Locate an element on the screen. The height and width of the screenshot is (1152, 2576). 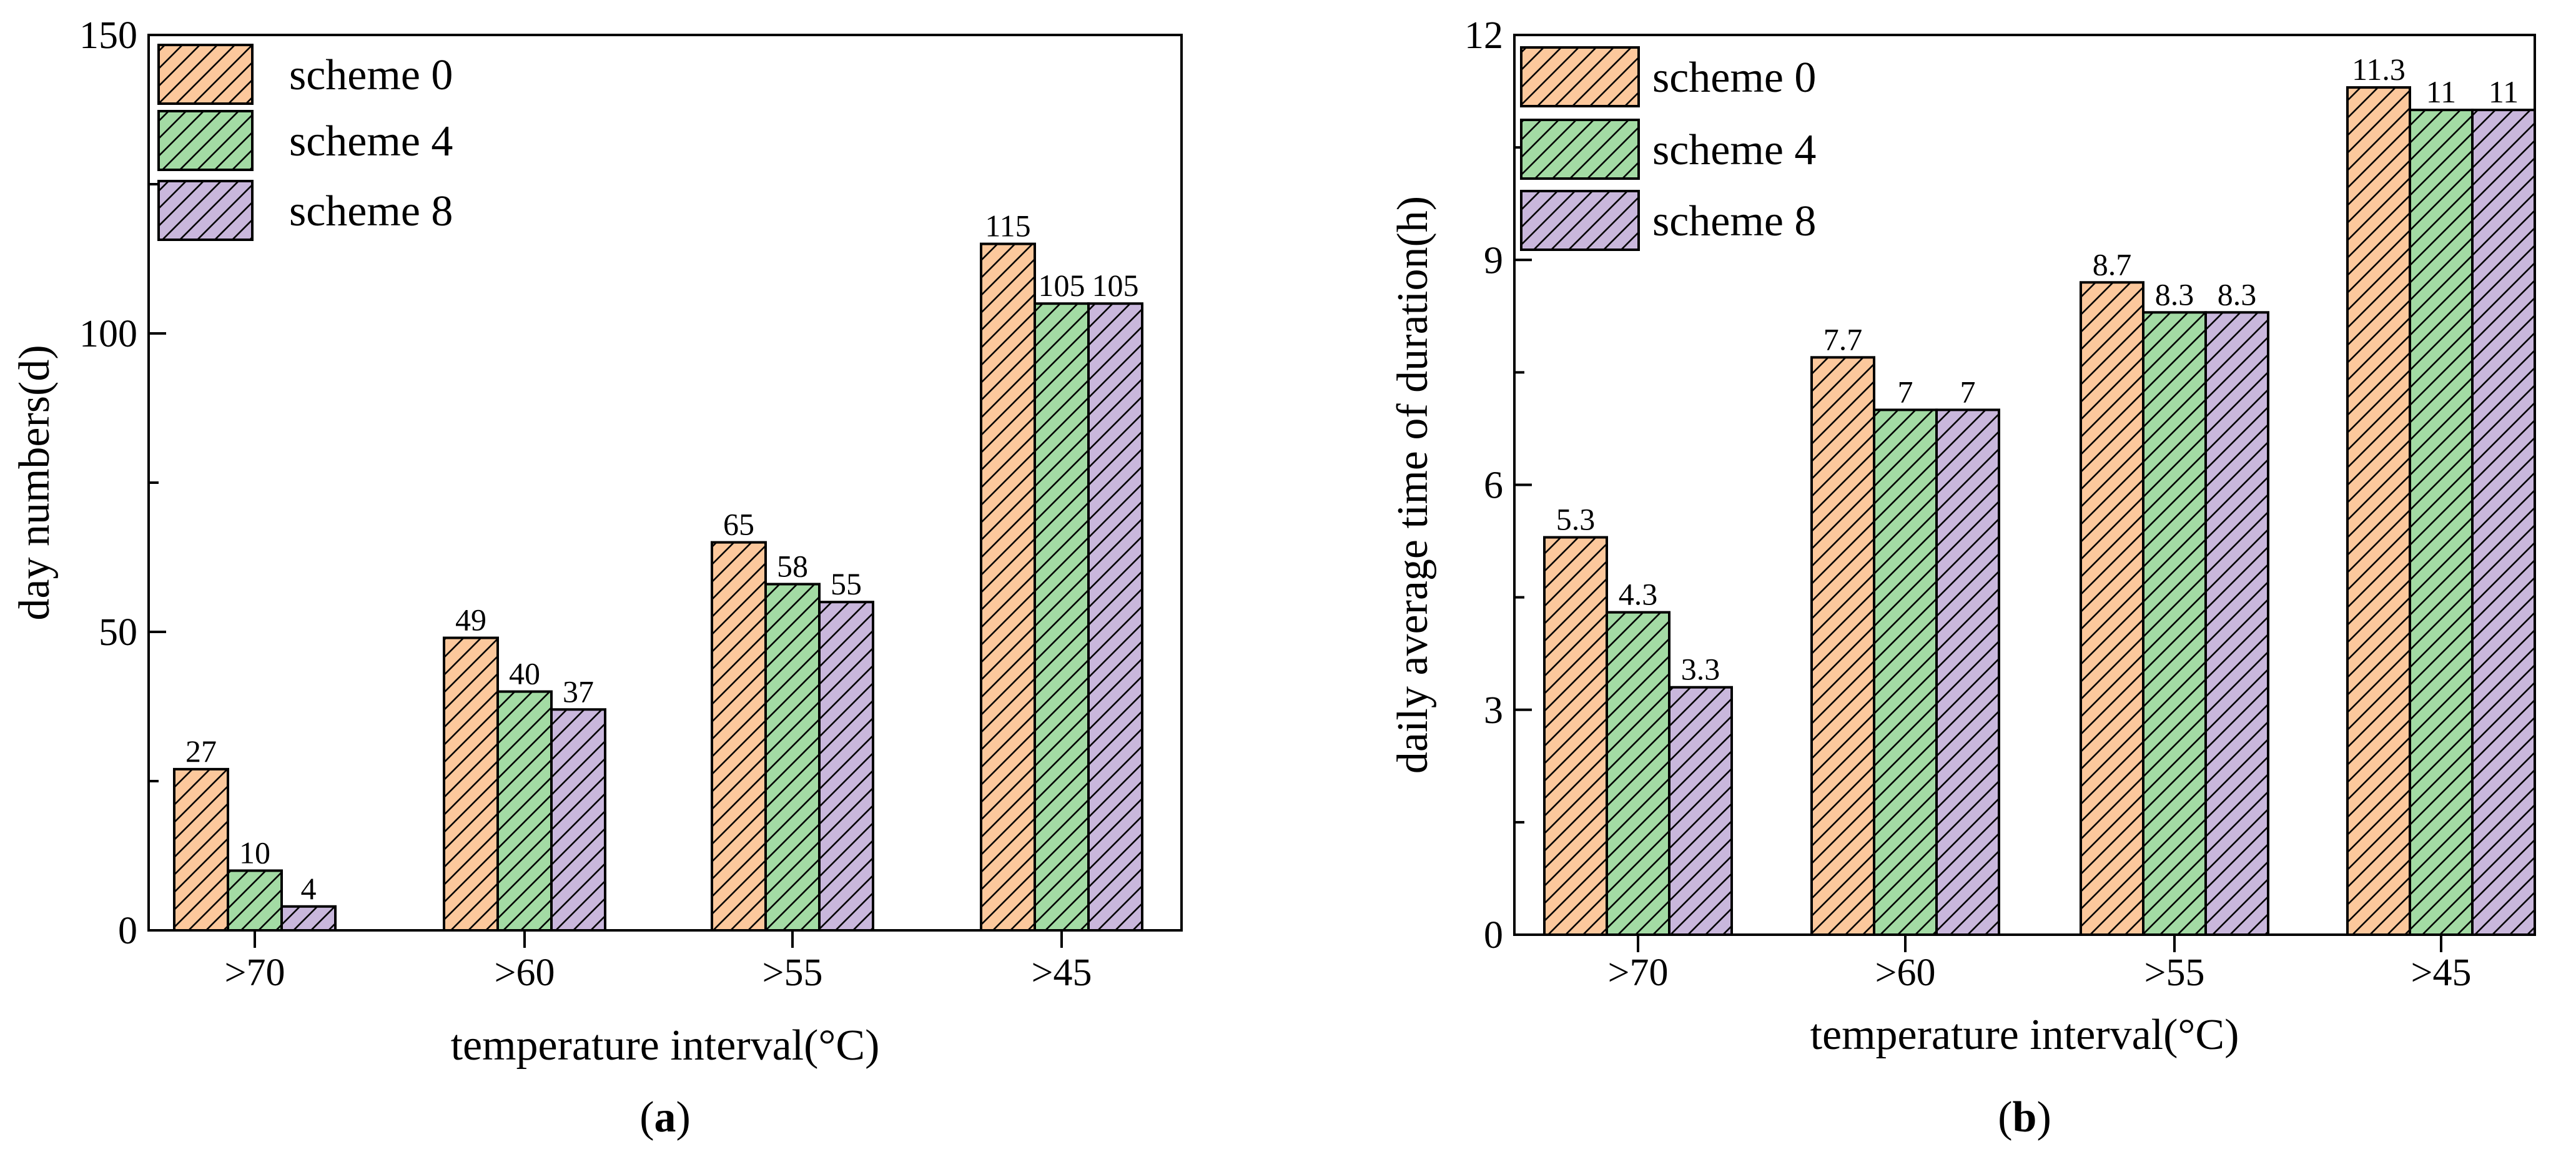
x-tick-label: >45 is located at coordinates (2442, 973).